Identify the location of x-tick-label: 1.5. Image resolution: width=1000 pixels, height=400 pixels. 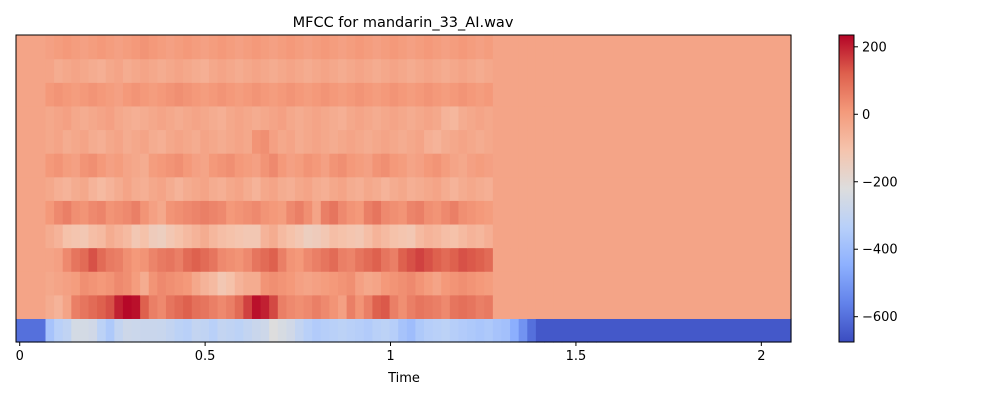
(576, 356).